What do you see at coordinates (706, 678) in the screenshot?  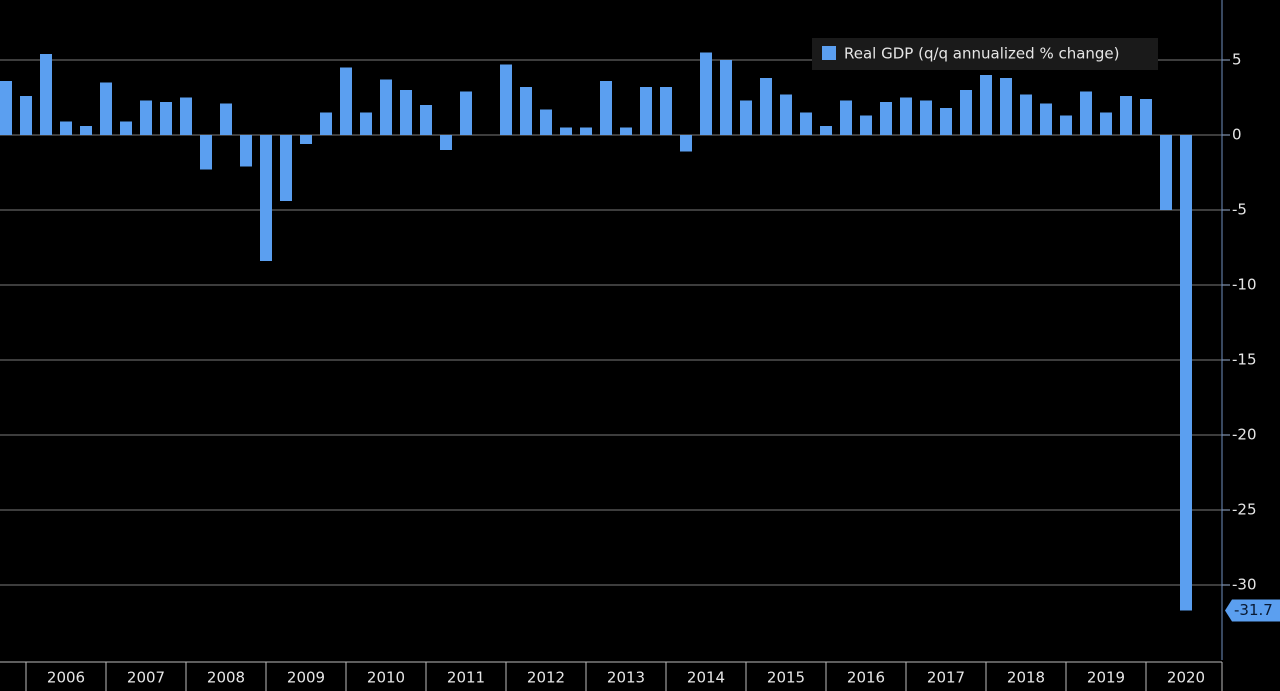 I see `x-tick-label: 2014` at bounding box center [706, 678].